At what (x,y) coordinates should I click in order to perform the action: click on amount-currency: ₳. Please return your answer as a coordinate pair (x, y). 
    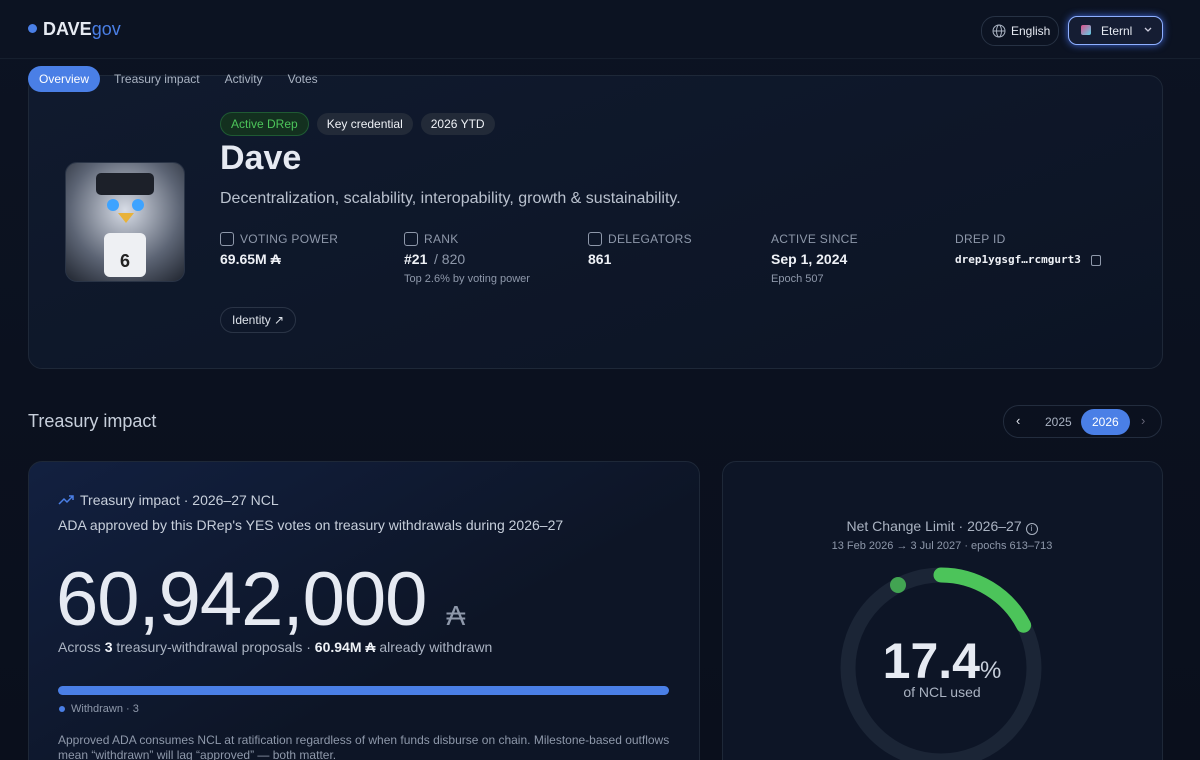
    Looking at the image, I should click on (456, 615).